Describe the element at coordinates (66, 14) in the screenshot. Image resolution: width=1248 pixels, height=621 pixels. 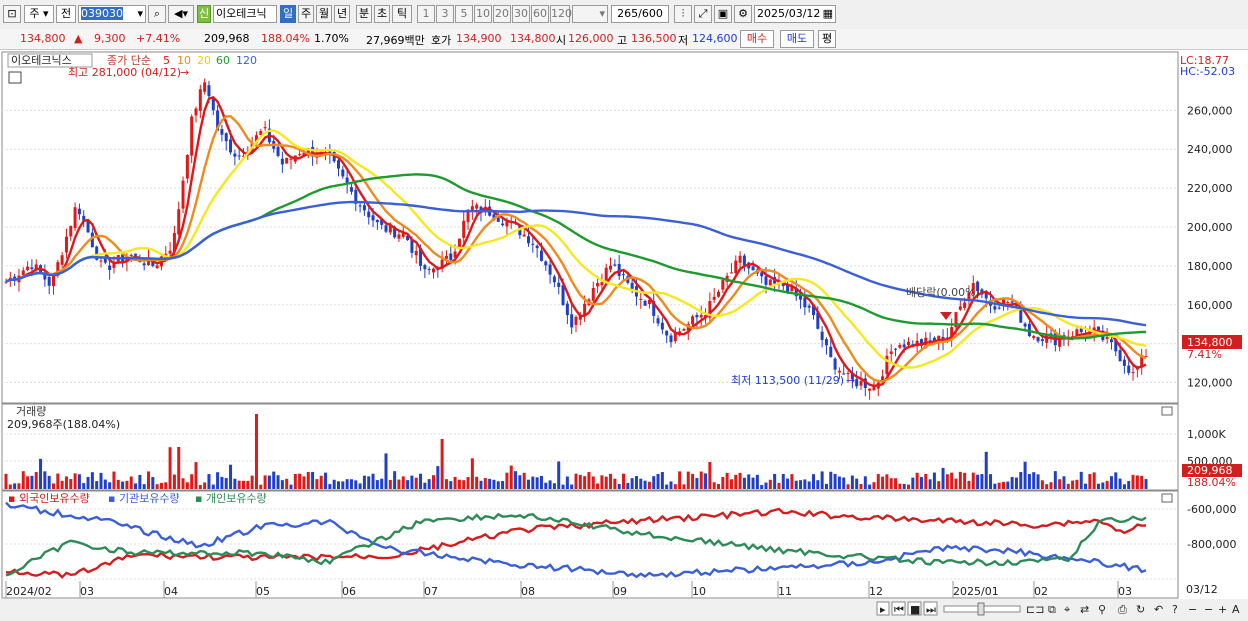
I see `type-select-2: 전` at that location.